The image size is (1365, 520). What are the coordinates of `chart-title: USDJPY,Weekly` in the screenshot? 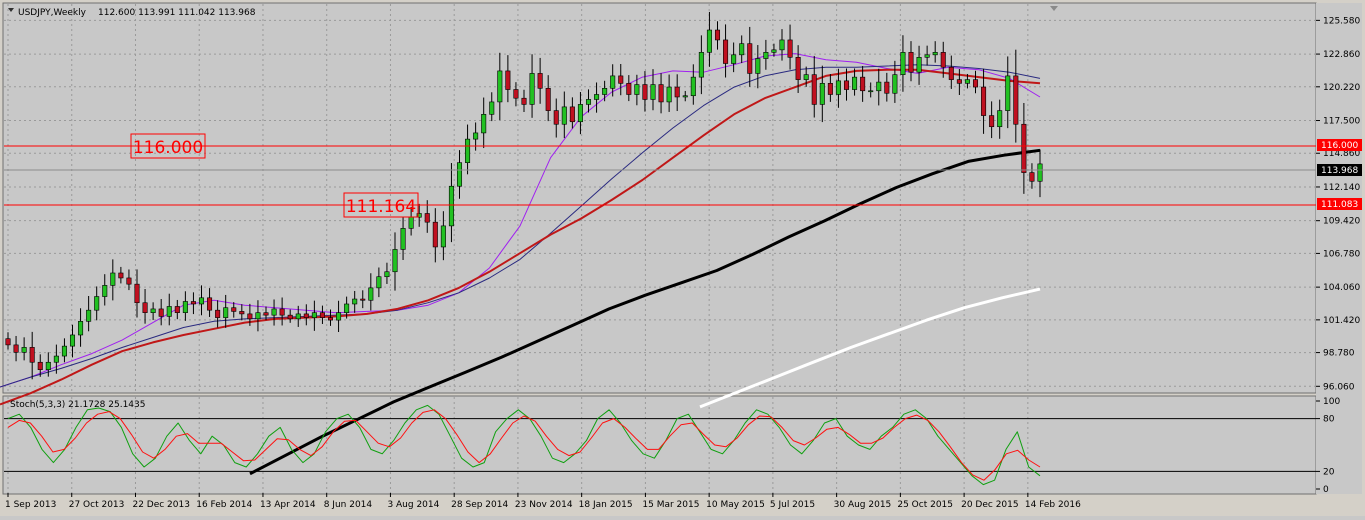 It's located at (52, 13).